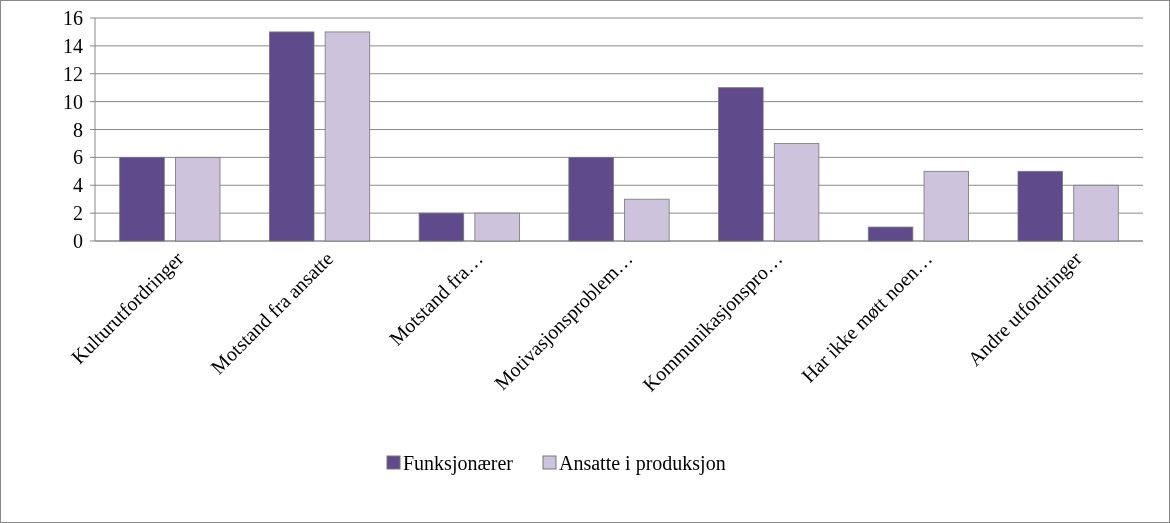 This screenshot has width=1170, height=523. I want to click on legend-label: Funksjonærer, so click(458, 463).